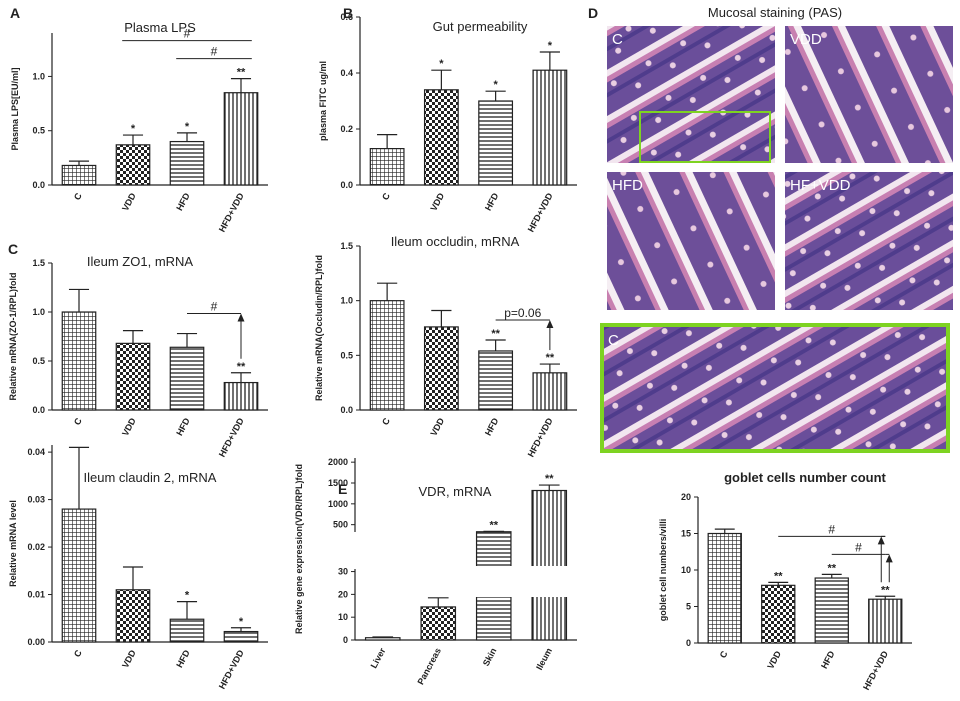  What do you see at coordinates (323, 101) in the screenshot?
I see `y-axis-label: plasma FITC ug/ml` at bounding box center [323, 101].